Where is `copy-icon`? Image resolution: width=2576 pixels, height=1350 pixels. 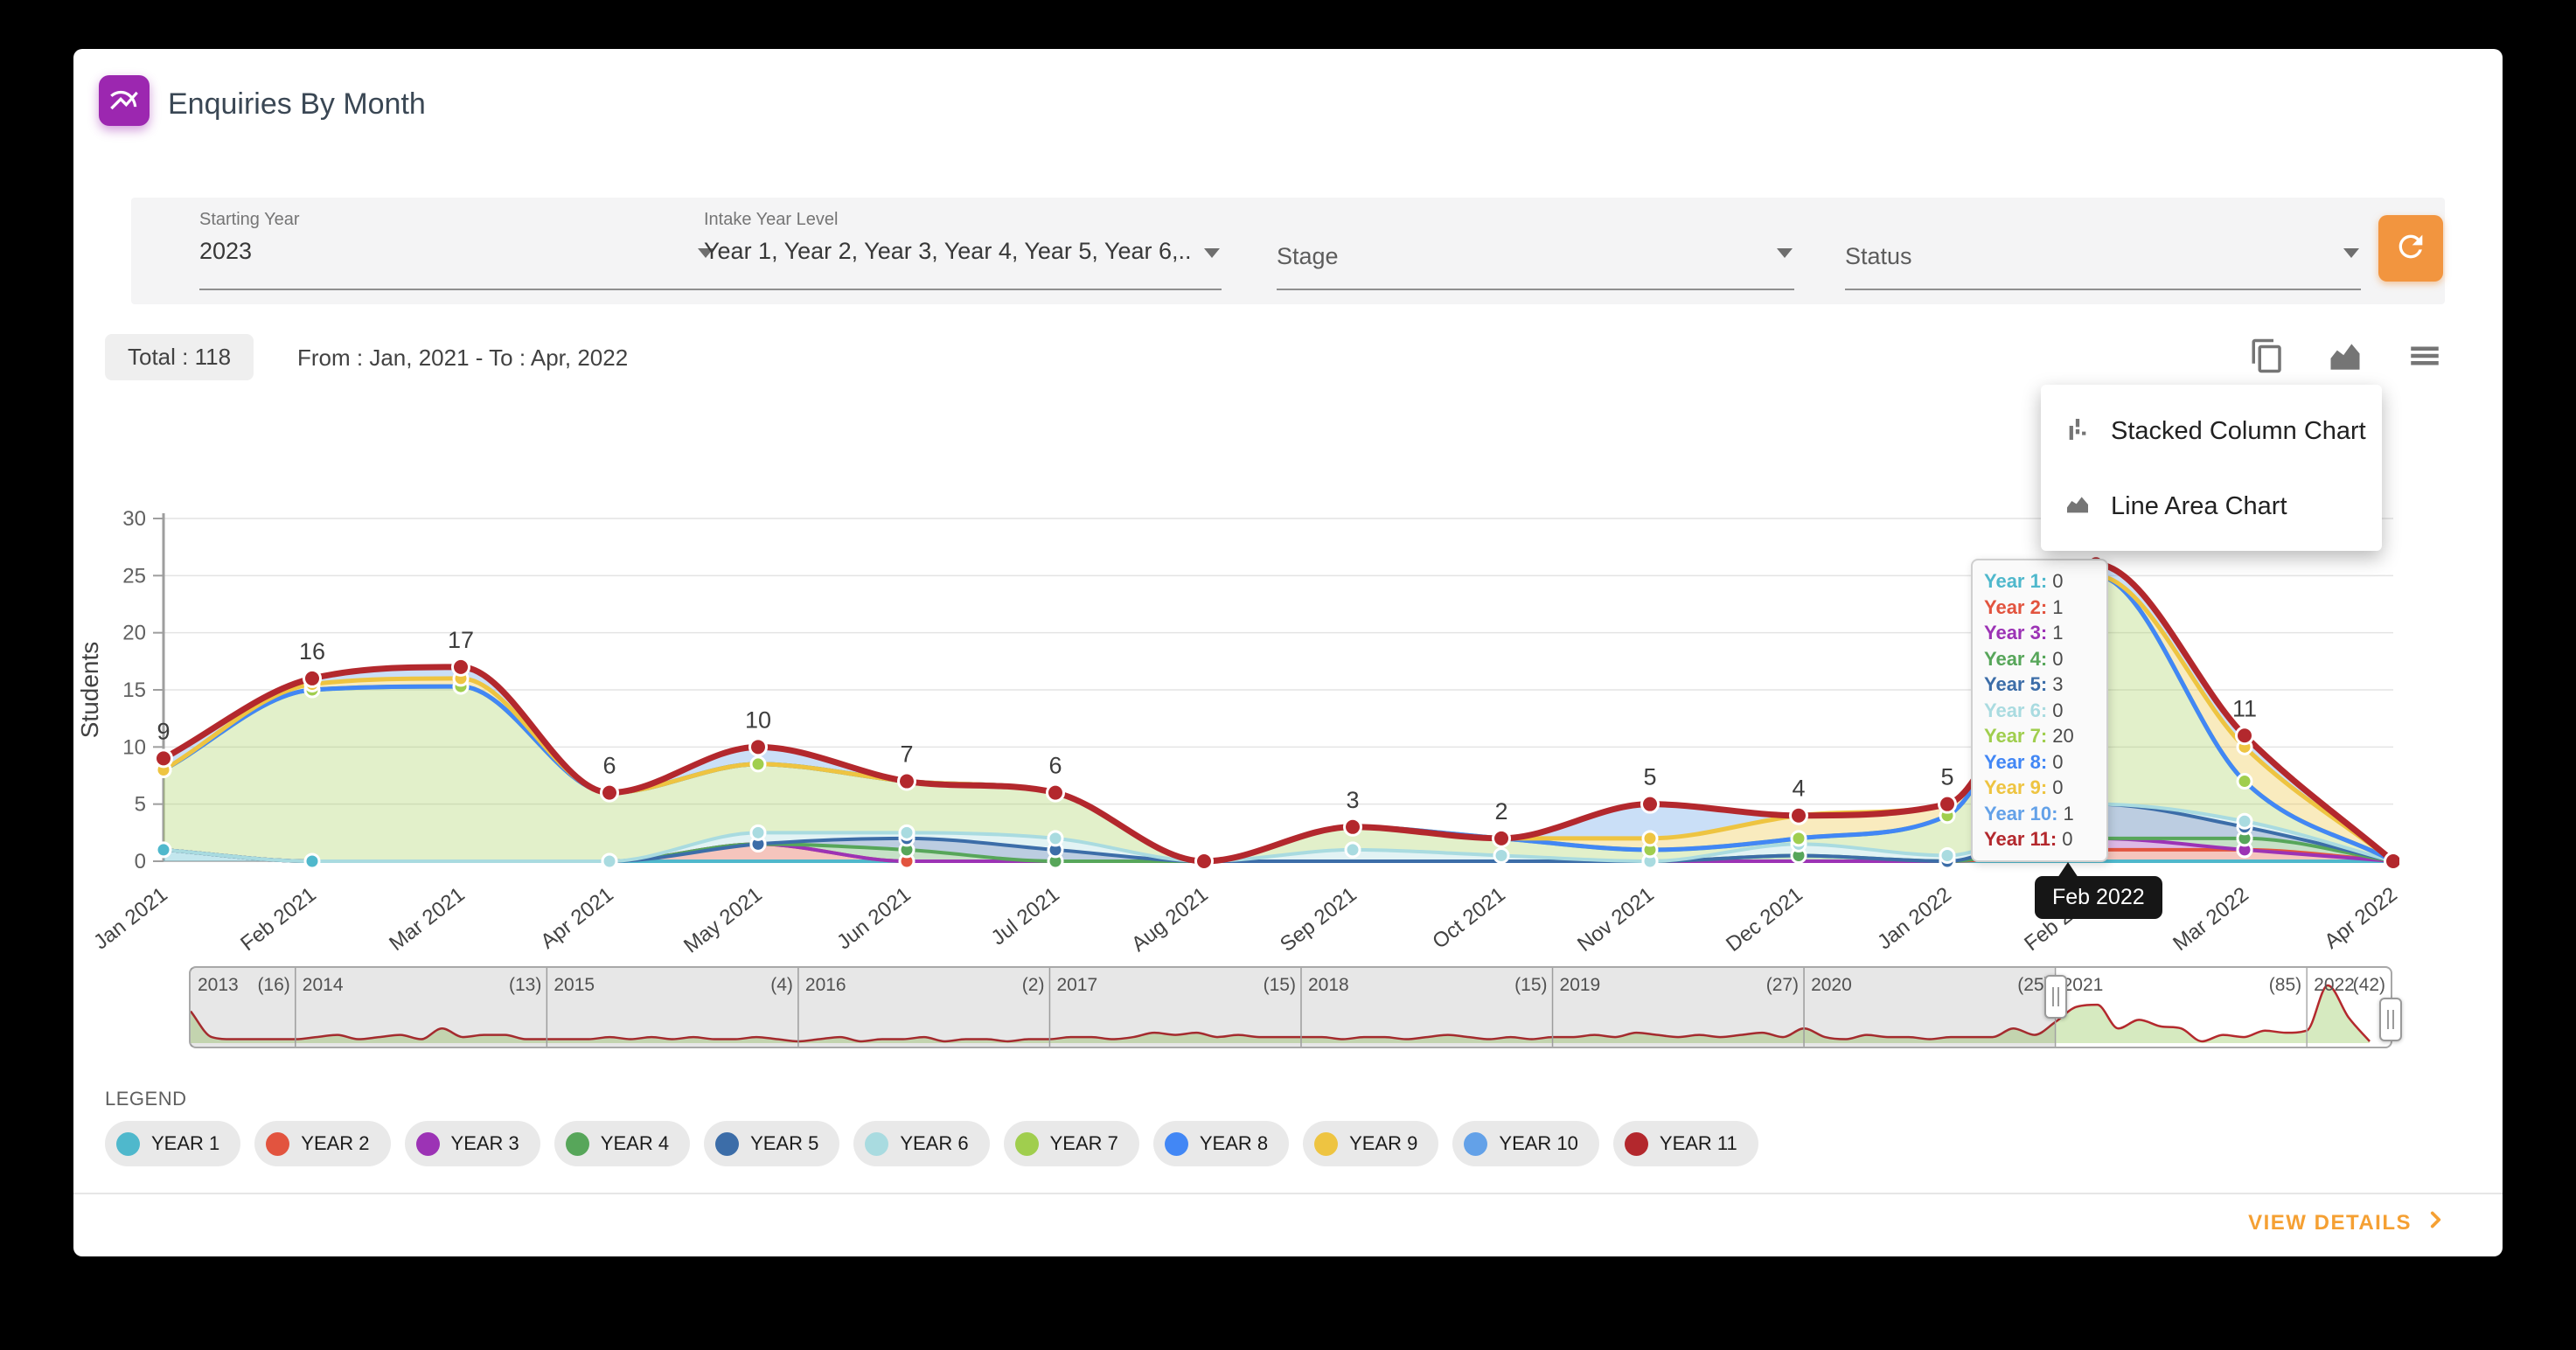
copy-icon is located at coordinates (2267, 356).